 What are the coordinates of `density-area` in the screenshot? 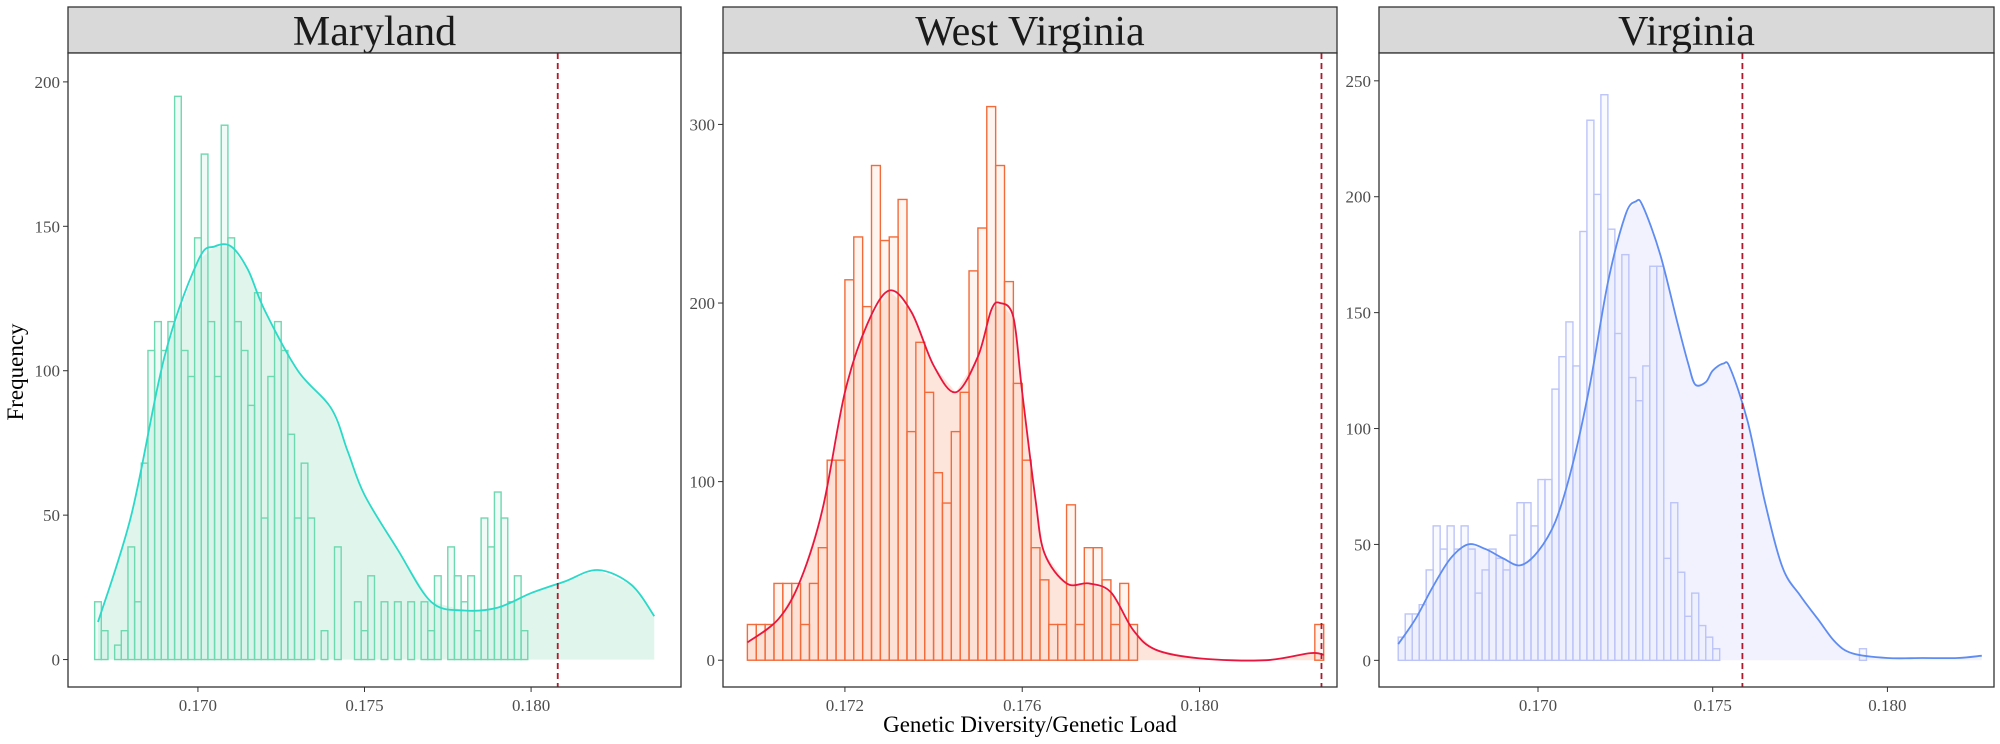 It's located at (1035, 475).